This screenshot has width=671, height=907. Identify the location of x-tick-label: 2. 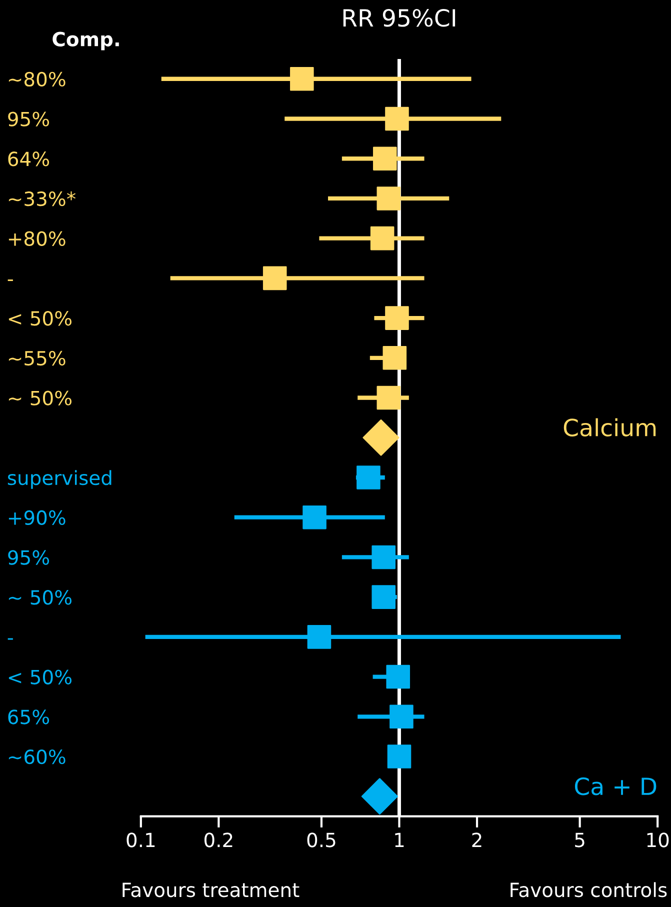
(477, 840).